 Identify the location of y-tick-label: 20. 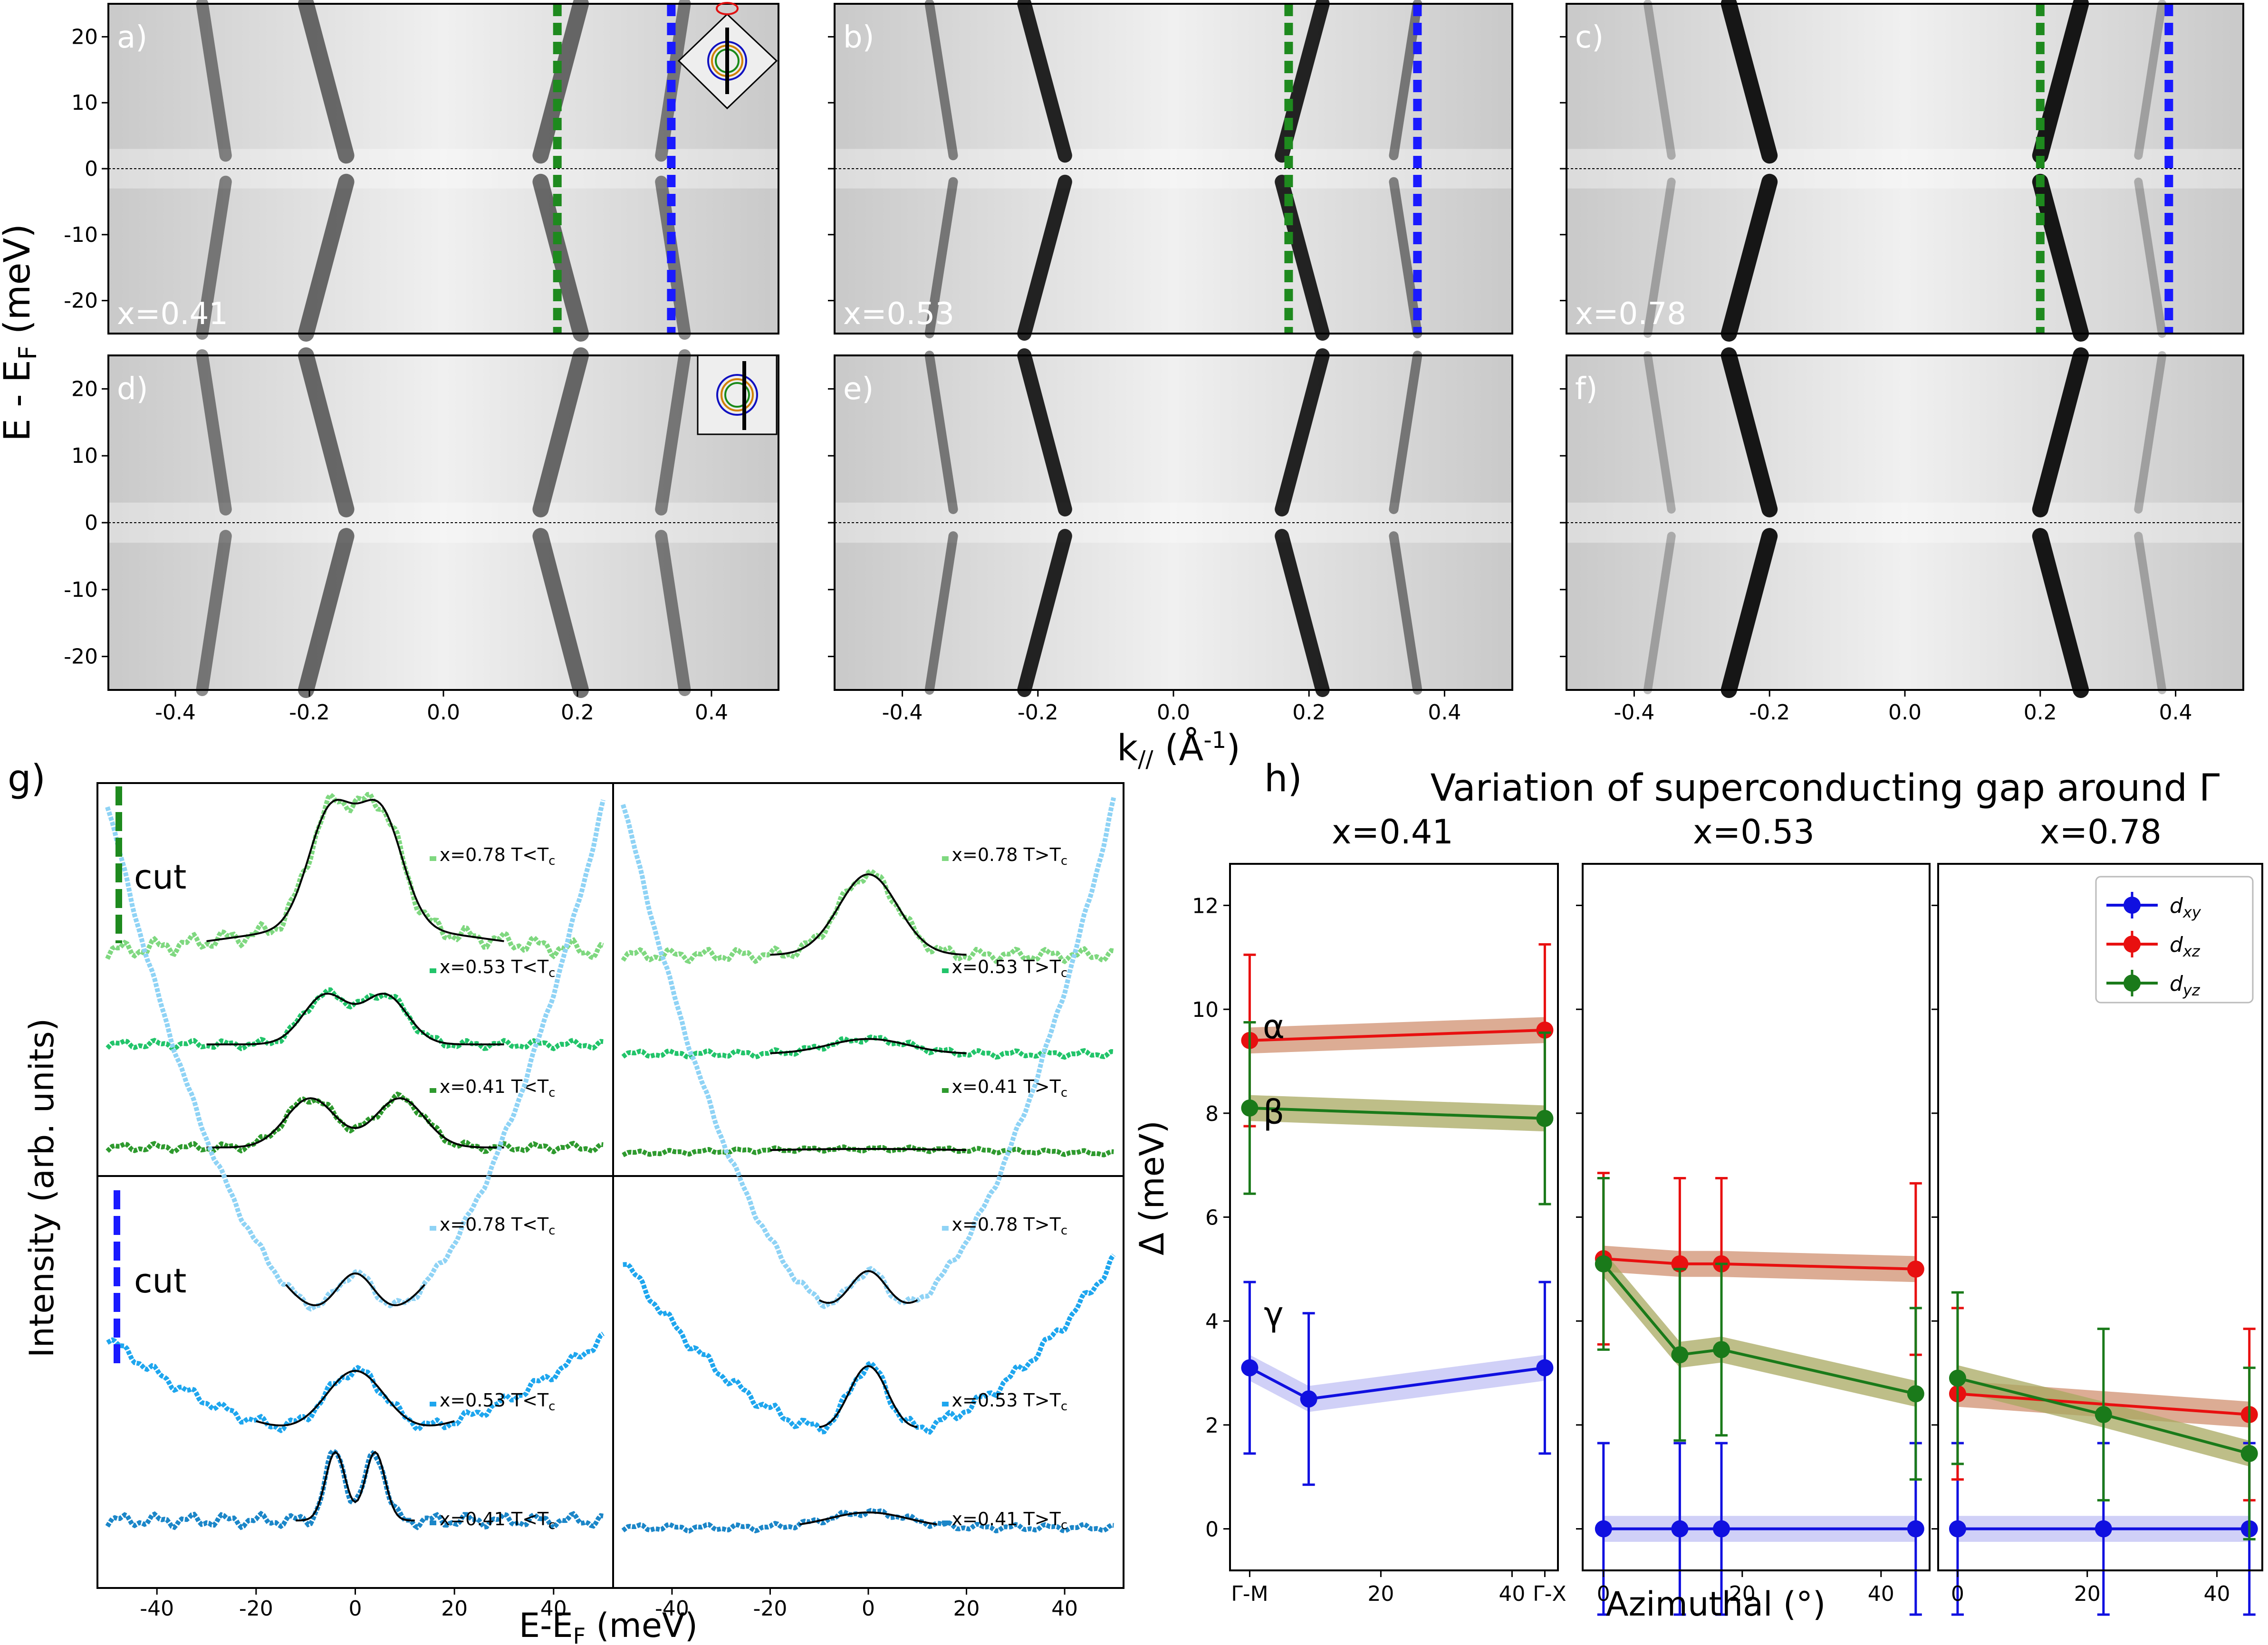
(84, 389).